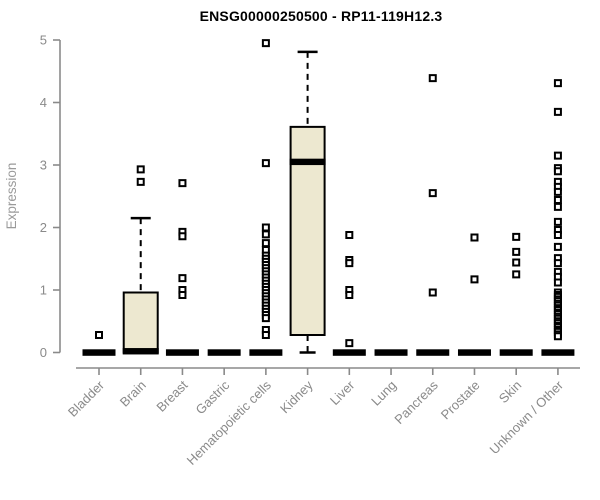 The image size is (600, 500). What do you see at coordinates (86, 398) in the screenshot?
I see `x-tick-label: Bladder` at bounding box center [86, 398].